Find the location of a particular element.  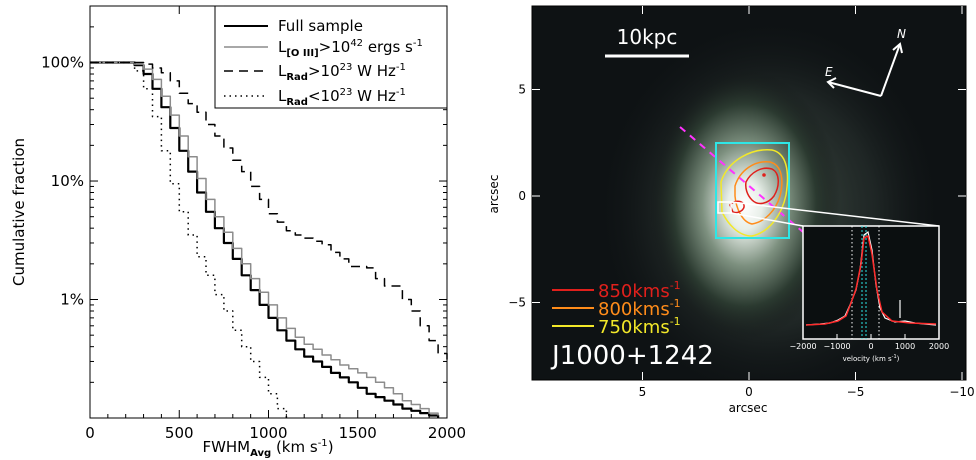

contour-legend-800: 800kms-1 is located at coordinates (639, 308).